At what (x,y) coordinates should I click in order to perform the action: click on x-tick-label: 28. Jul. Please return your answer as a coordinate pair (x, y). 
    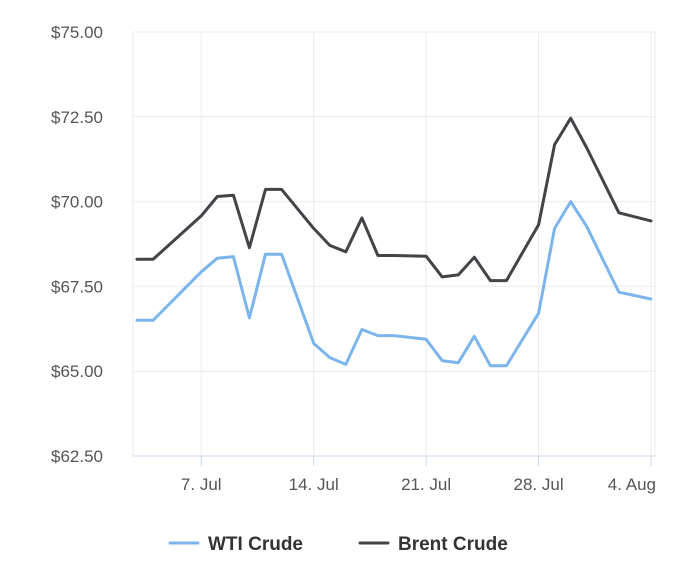
    Looking at the image, I should click on (539, 484).